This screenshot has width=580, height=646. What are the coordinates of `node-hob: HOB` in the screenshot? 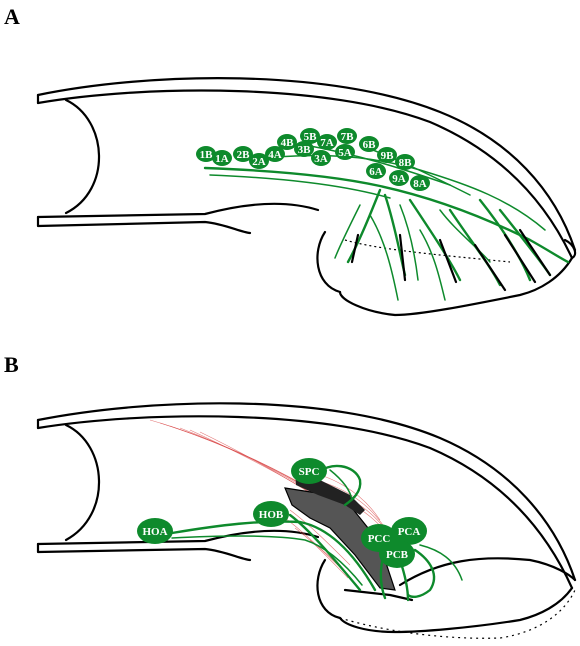 It's located at (271, 514).